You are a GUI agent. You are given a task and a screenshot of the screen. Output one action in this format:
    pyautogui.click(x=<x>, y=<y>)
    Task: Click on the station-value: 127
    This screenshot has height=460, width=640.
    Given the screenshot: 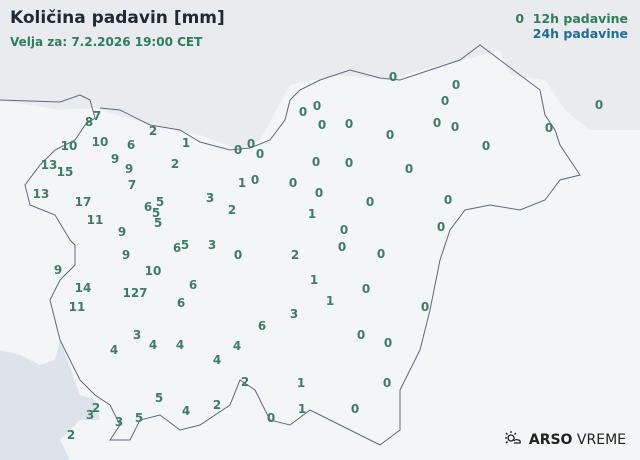 What is the action you would take?
    pyautogui.click(x=135, y=293)
    